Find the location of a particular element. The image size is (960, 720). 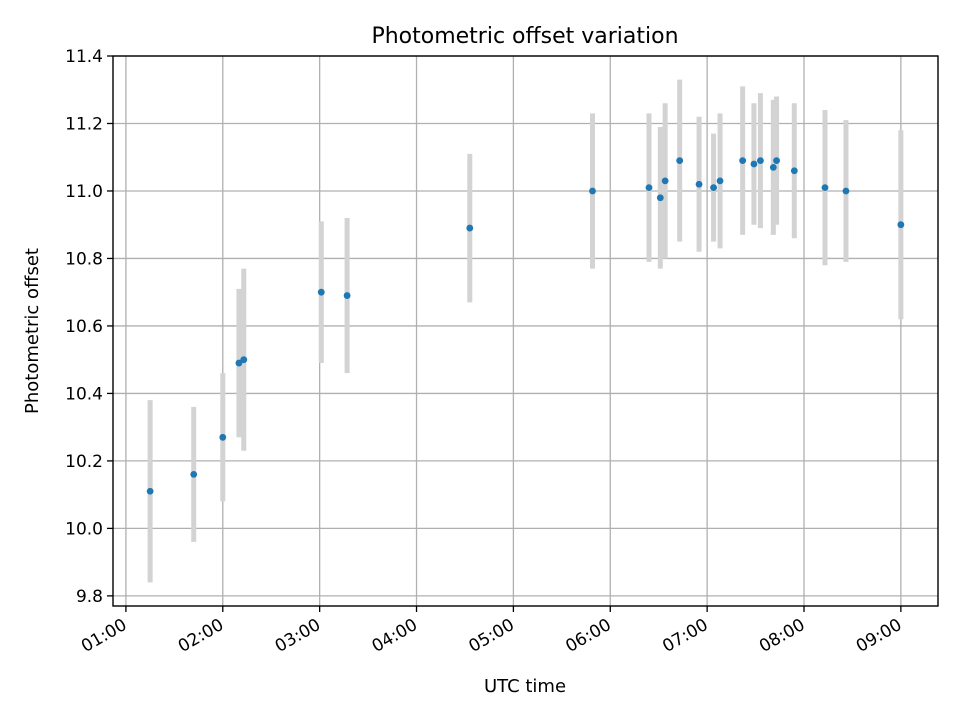

x-tick-label: 09:00 is located at coordinates (879, 636).